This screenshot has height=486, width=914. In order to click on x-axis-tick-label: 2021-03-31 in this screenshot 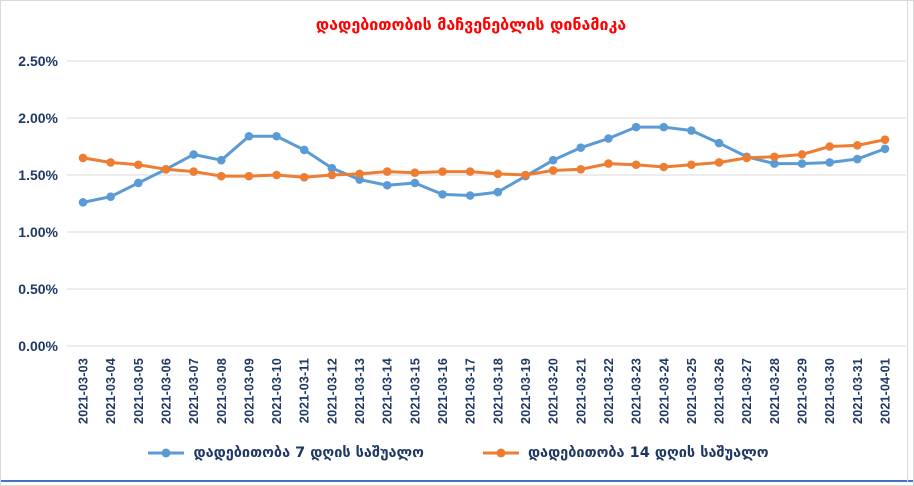, I will do `click(858, 391)`.